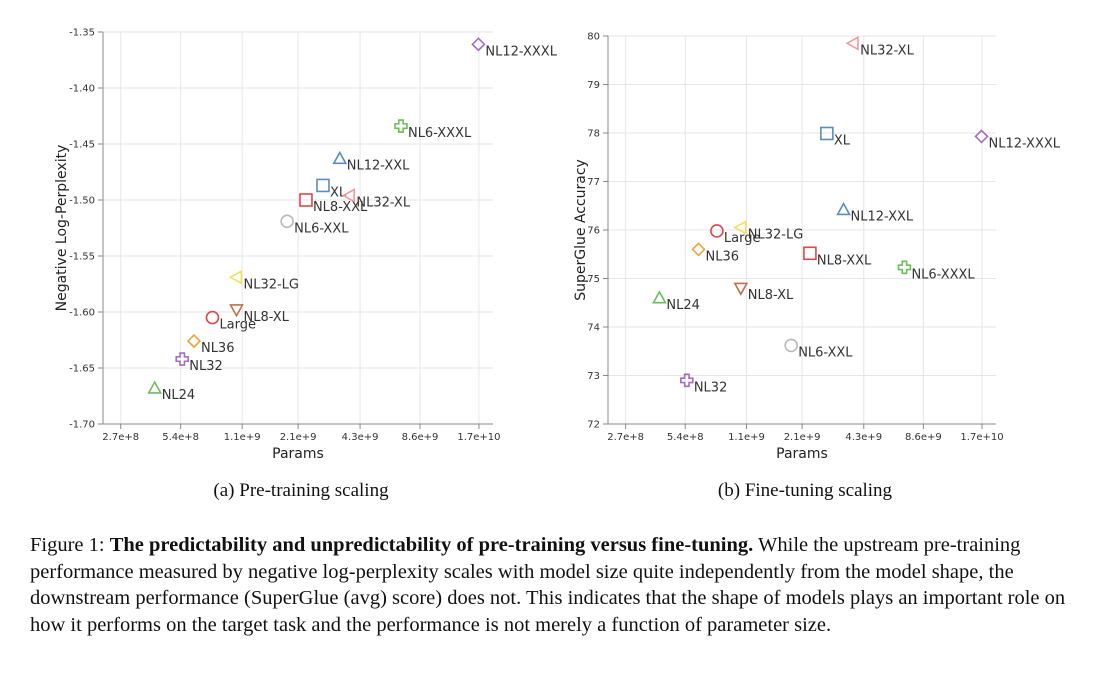 This screenshot has height=698, width=1116. I want to click on y-tick-label: -1.60, so click(82, 313).